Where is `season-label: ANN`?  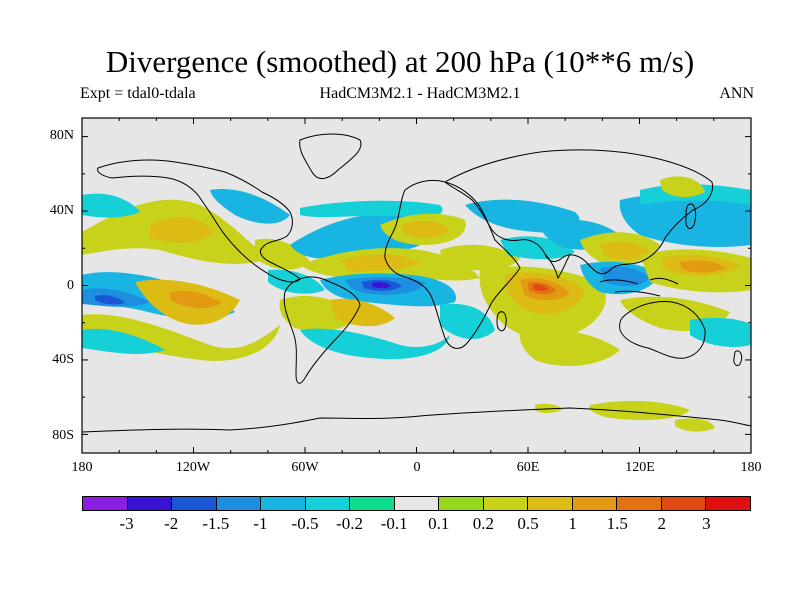 season-label: ANN is located at coordinates (736, 93).